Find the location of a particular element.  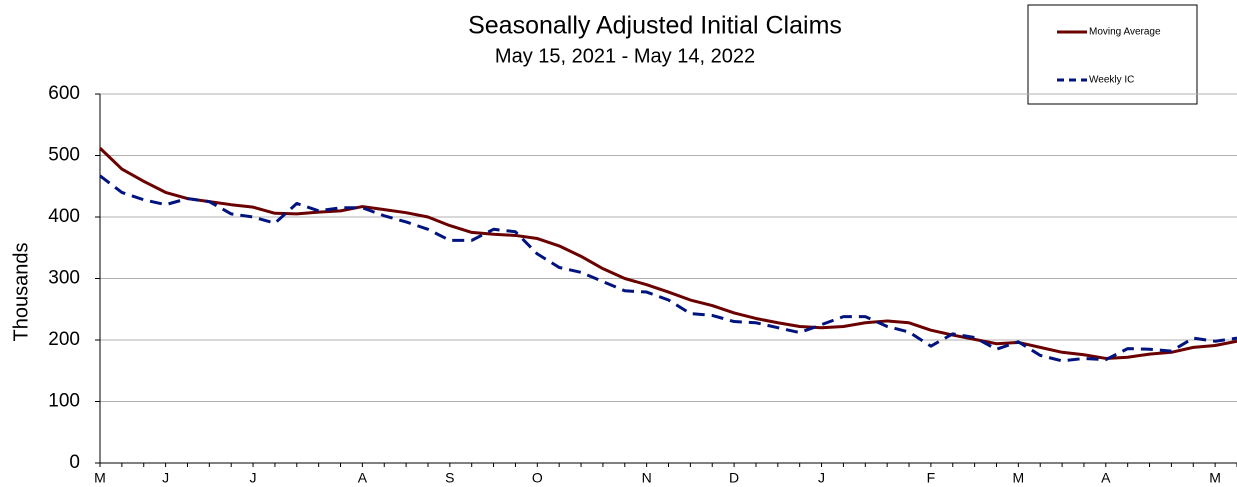

x-tick-label: N is located at coordinates (647, 478).